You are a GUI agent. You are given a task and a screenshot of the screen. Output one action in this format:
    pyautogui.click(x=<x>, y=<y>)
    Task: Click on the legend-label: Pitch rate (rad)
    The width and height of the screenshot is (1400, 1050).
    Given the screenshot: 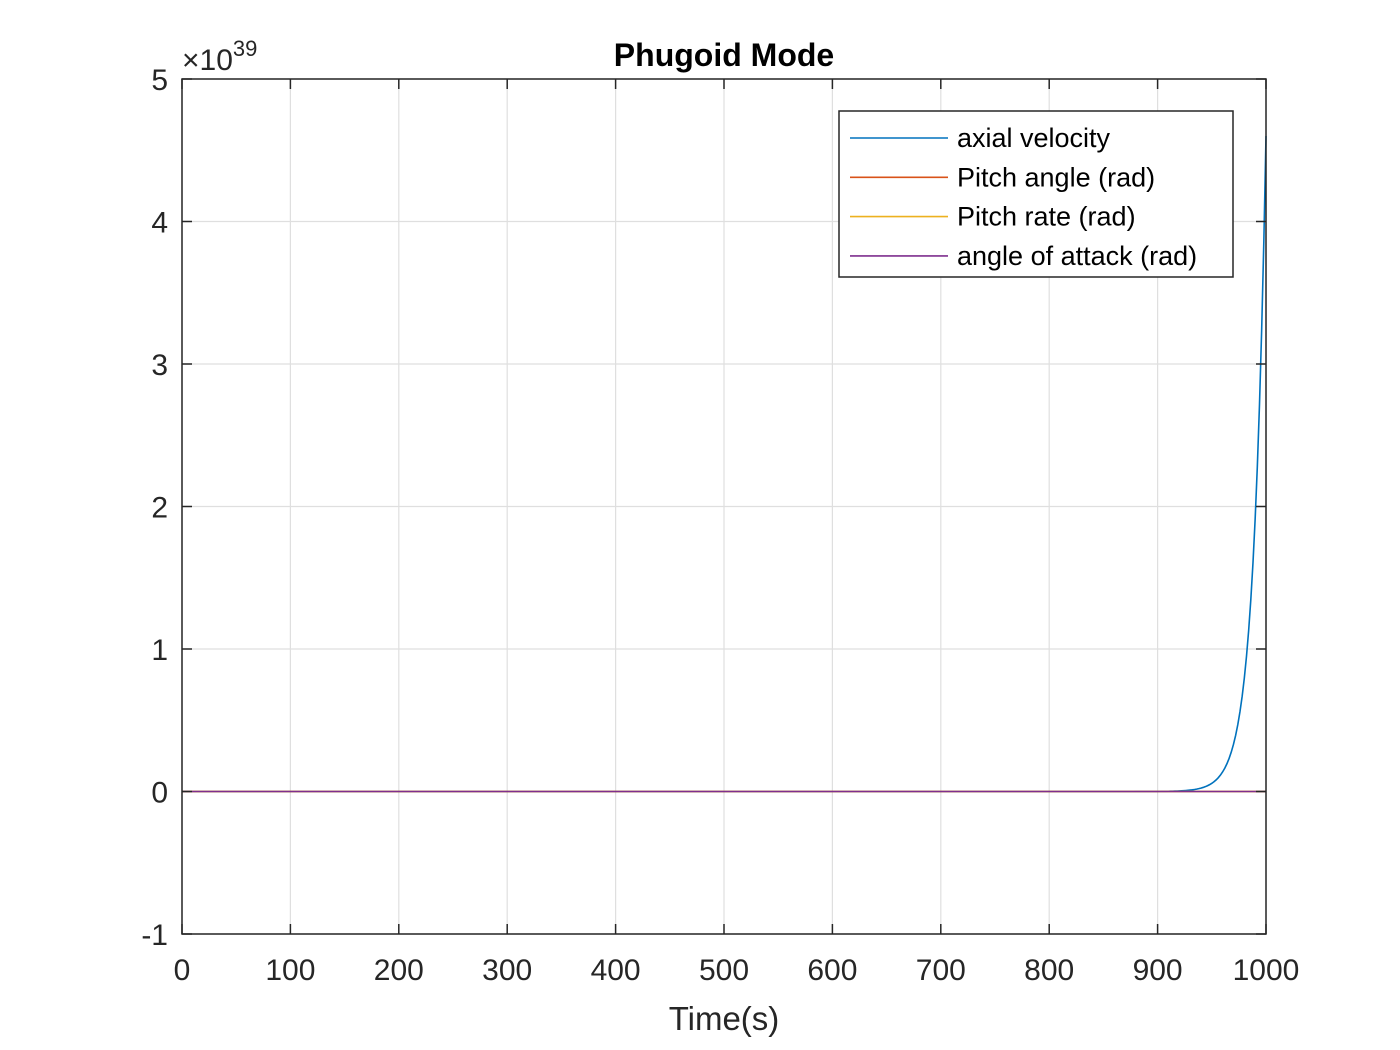 What is the action you would take?
    pyautogui.click(x=1046, y=217)
    